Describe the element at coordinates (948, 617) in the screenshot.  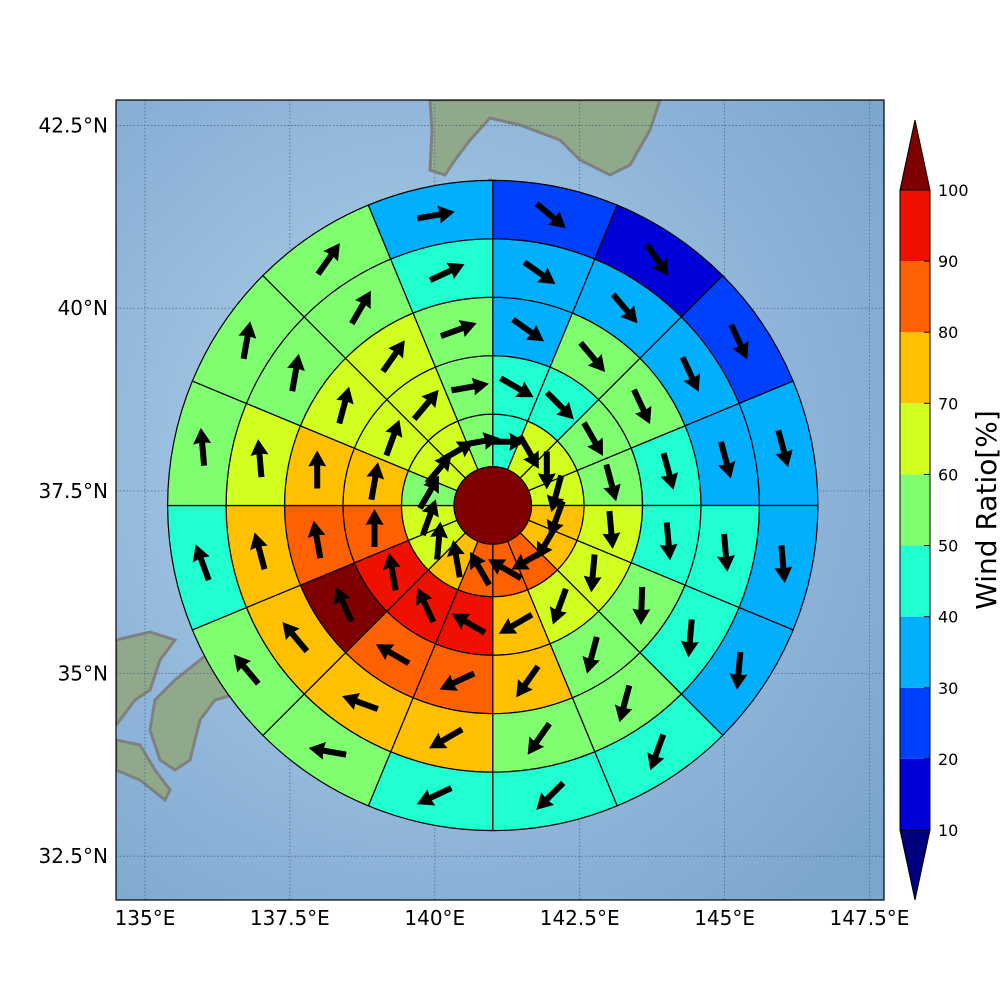
I see `colorbar-tick-label: 40` at that location.